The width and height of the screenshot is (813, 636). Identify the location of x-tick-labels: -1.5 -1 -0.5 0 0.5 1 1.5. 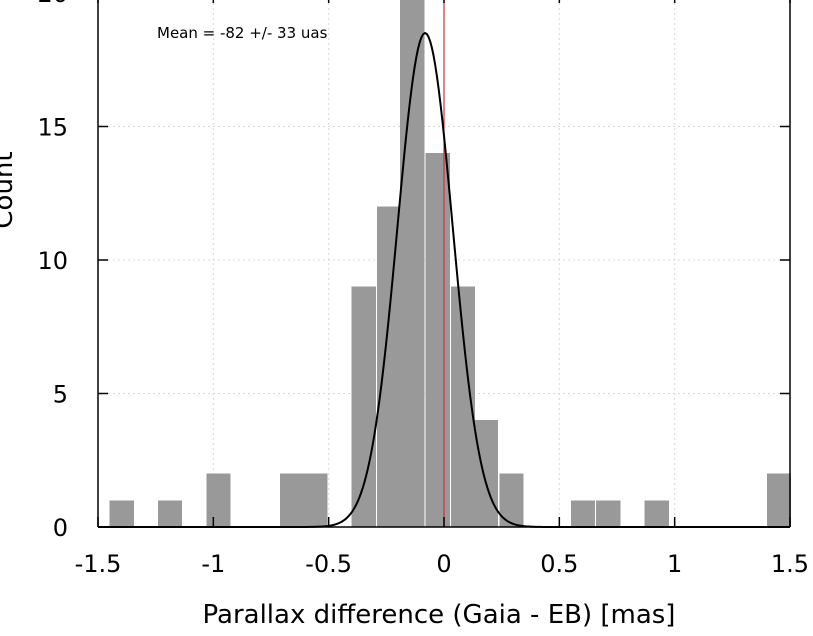
(442, 564).